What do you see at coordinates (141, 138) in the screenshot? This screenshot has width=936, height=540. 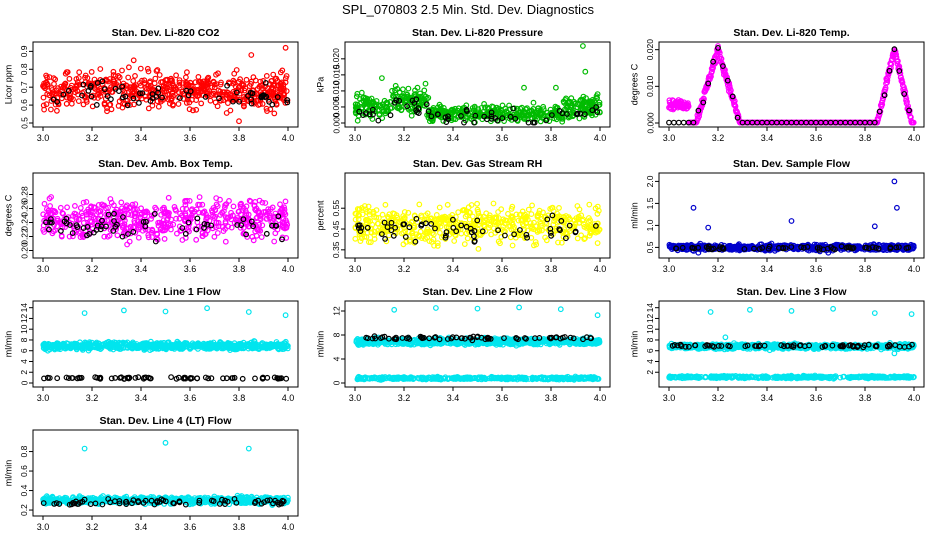 I see `x-tick-label: 3.4` at bounding box center [141, 138].